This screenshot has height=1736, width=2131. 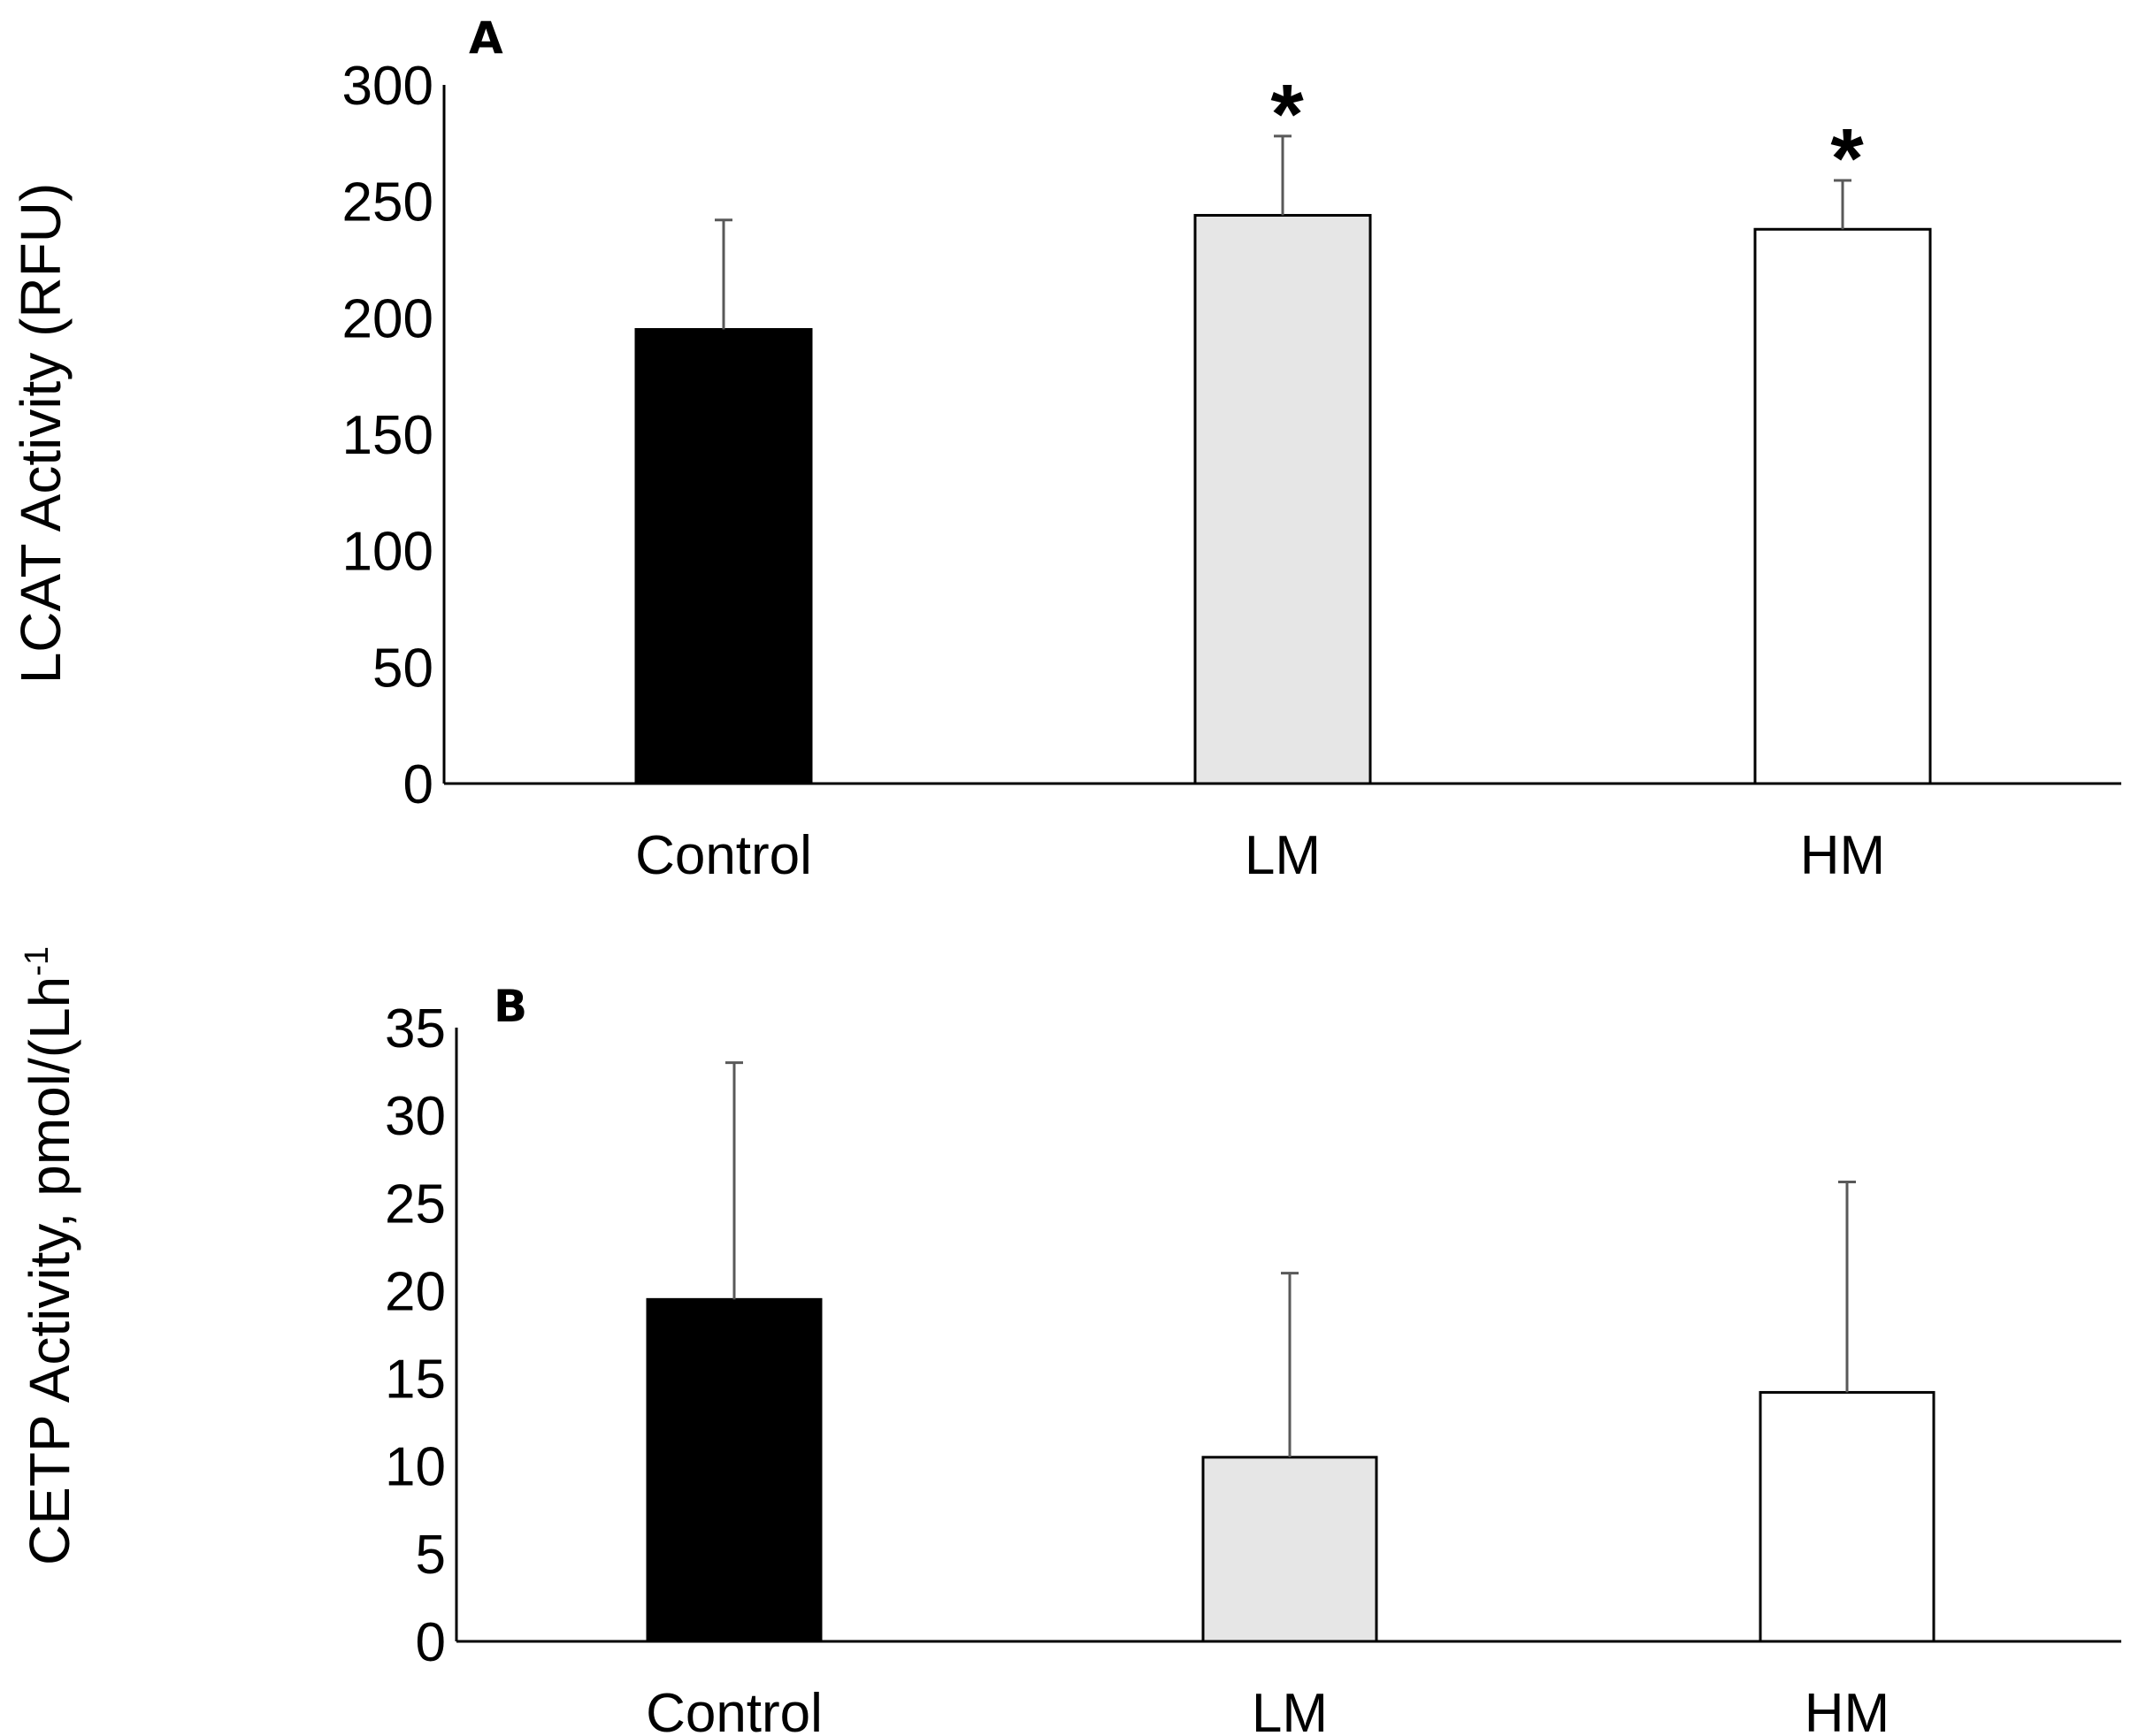 What do you see at coordinates (37, 961) in the screenshot?
I see `panel-b-y-axis-title-sup: -1` at bounding box center [37, 961].